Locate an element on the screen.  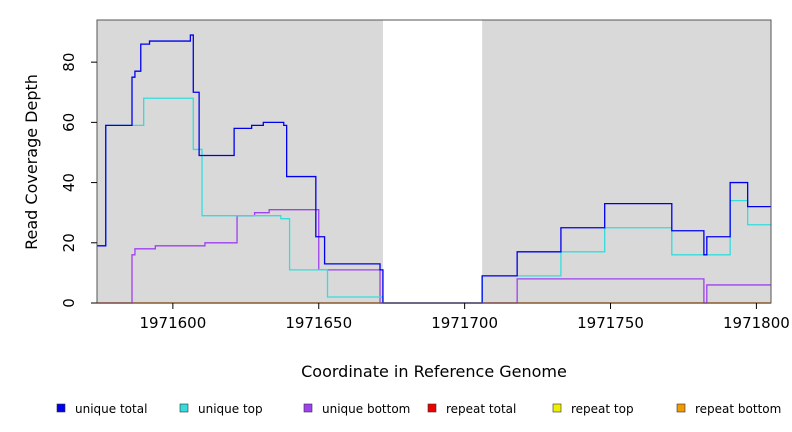
legend-label: repeat top is located at coordinates (602, 409).